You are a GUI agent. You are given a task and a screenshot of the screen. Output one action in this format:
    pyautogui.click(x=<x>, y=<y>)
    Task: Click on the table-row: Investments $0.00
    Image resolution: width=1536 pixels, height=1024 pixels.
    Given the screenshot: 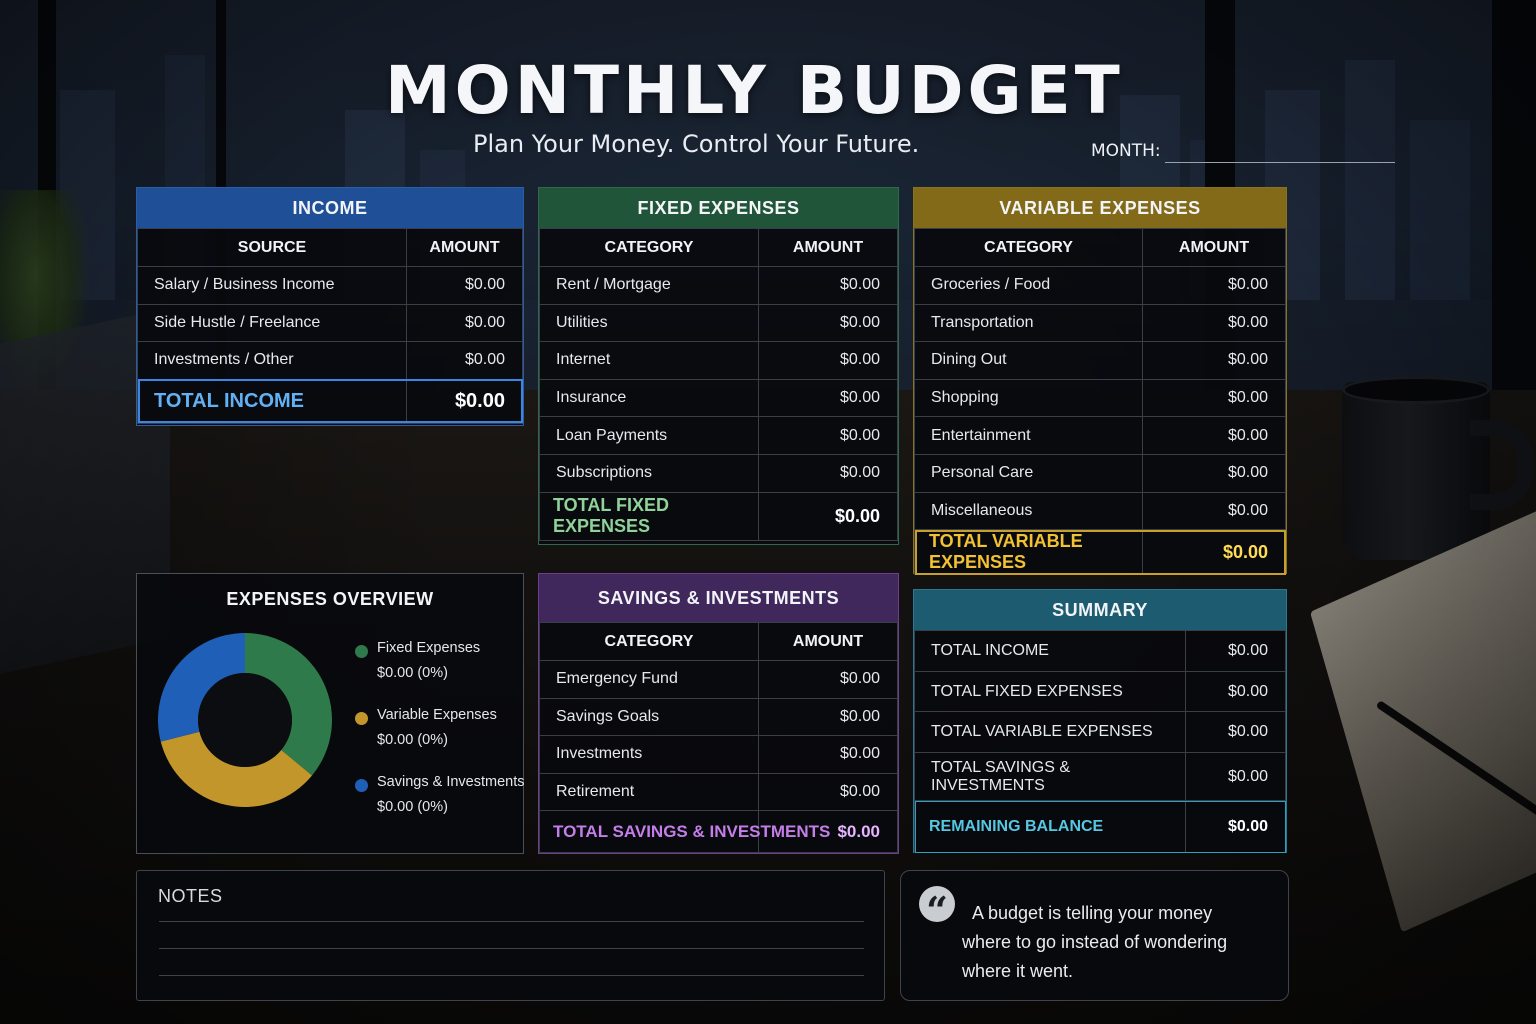 What is the action you would take?
    pyautogui.click(x=718, y=754)
    